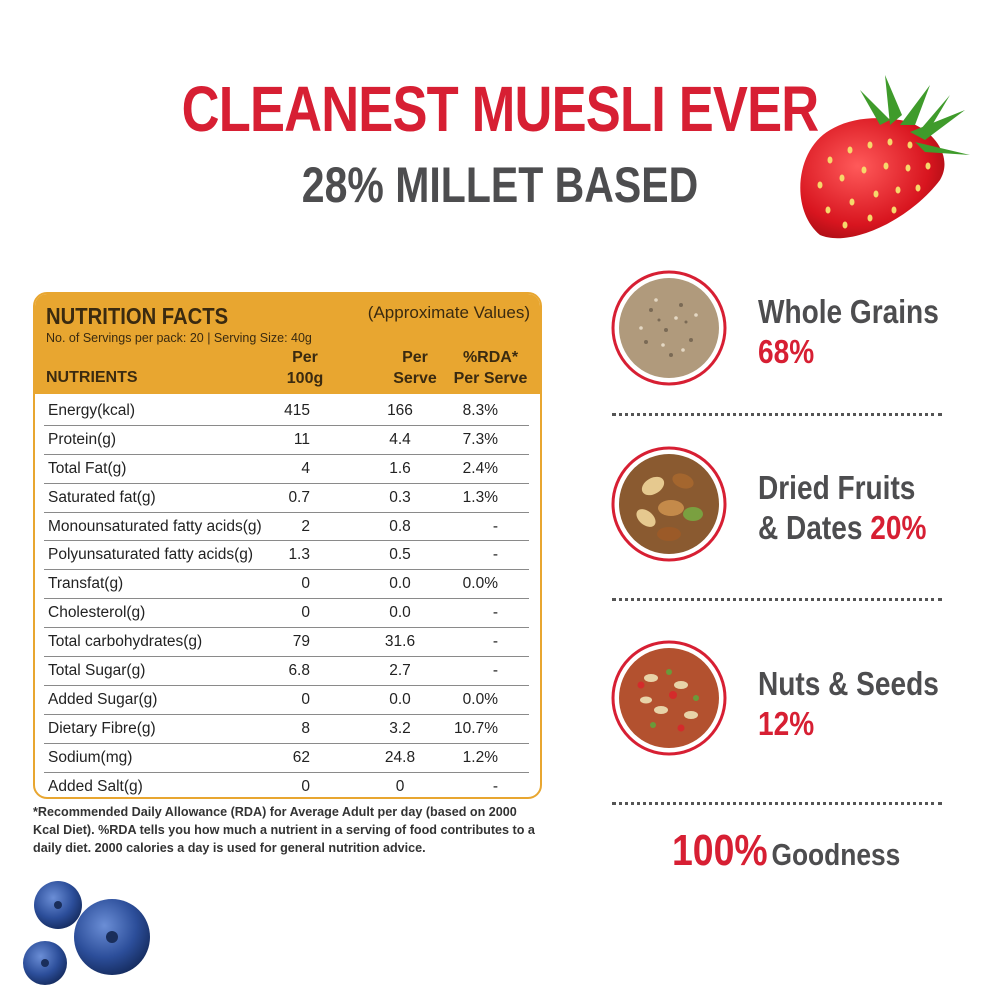 This screenshot has height=1000, width=1000. What do you see at coordinates (286, 671) in the screenshot?
I see `table-row: Total Sugar(g) 6.8 2.7 -` at bounding box center [286, 671].